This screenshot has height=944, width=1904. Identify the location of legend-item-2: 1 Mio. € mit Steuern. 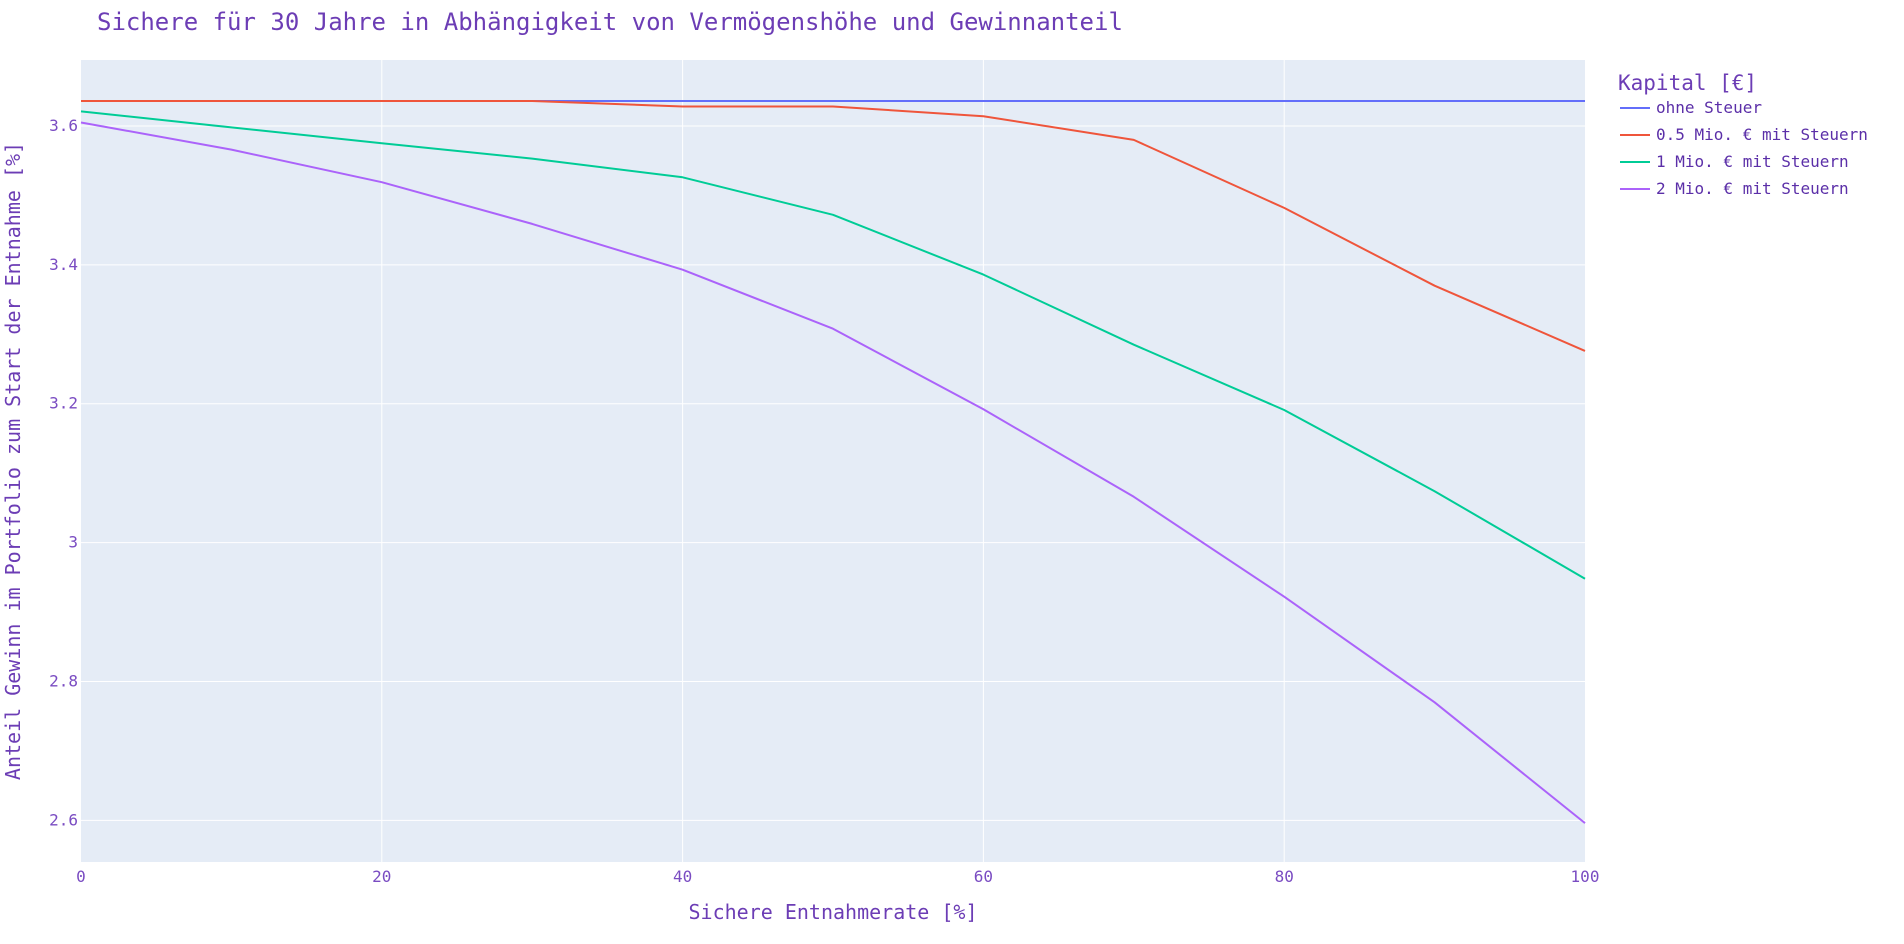
(1734, 161).